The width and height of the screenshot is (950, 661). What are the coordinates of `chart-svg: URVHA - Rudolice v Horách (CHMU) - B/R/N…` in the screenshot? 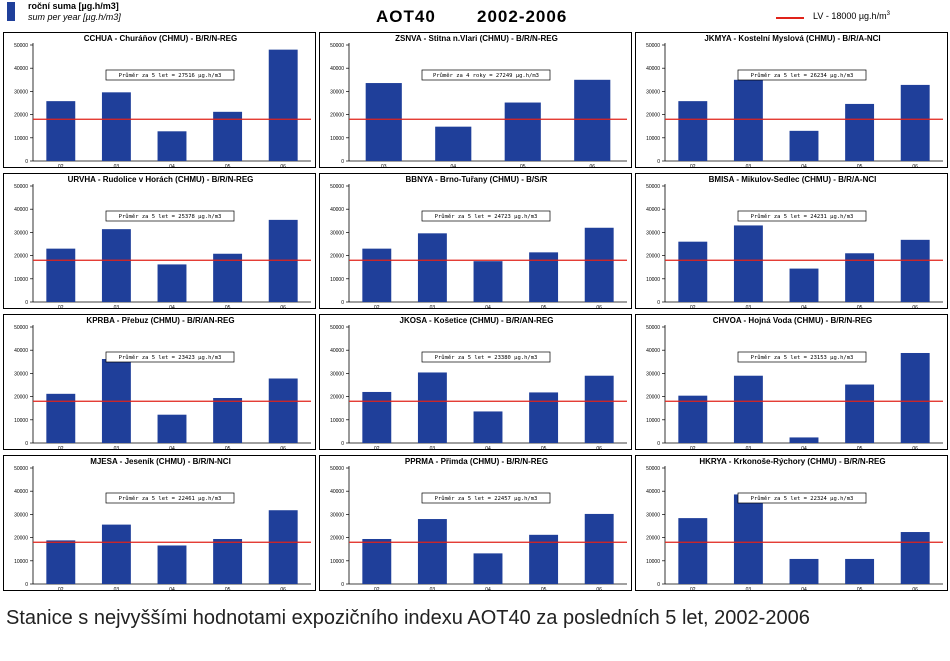 It's located at (162, 242).